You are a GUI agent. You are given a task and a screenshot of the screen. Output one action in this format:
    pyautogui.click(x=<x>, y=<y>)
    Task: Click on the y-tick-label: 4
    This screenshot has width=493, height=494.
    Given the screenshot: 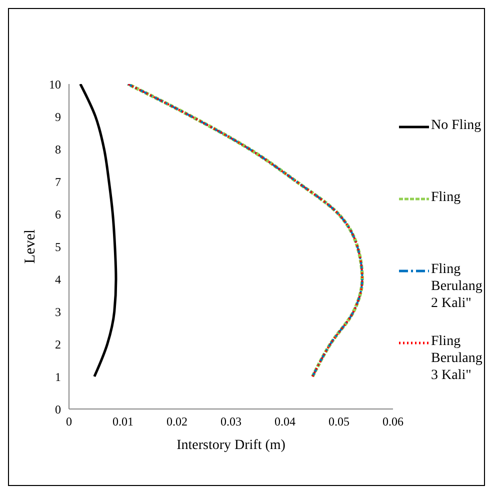 What is the action you would take?
    pyautogui.click(x=58, y=279)
    